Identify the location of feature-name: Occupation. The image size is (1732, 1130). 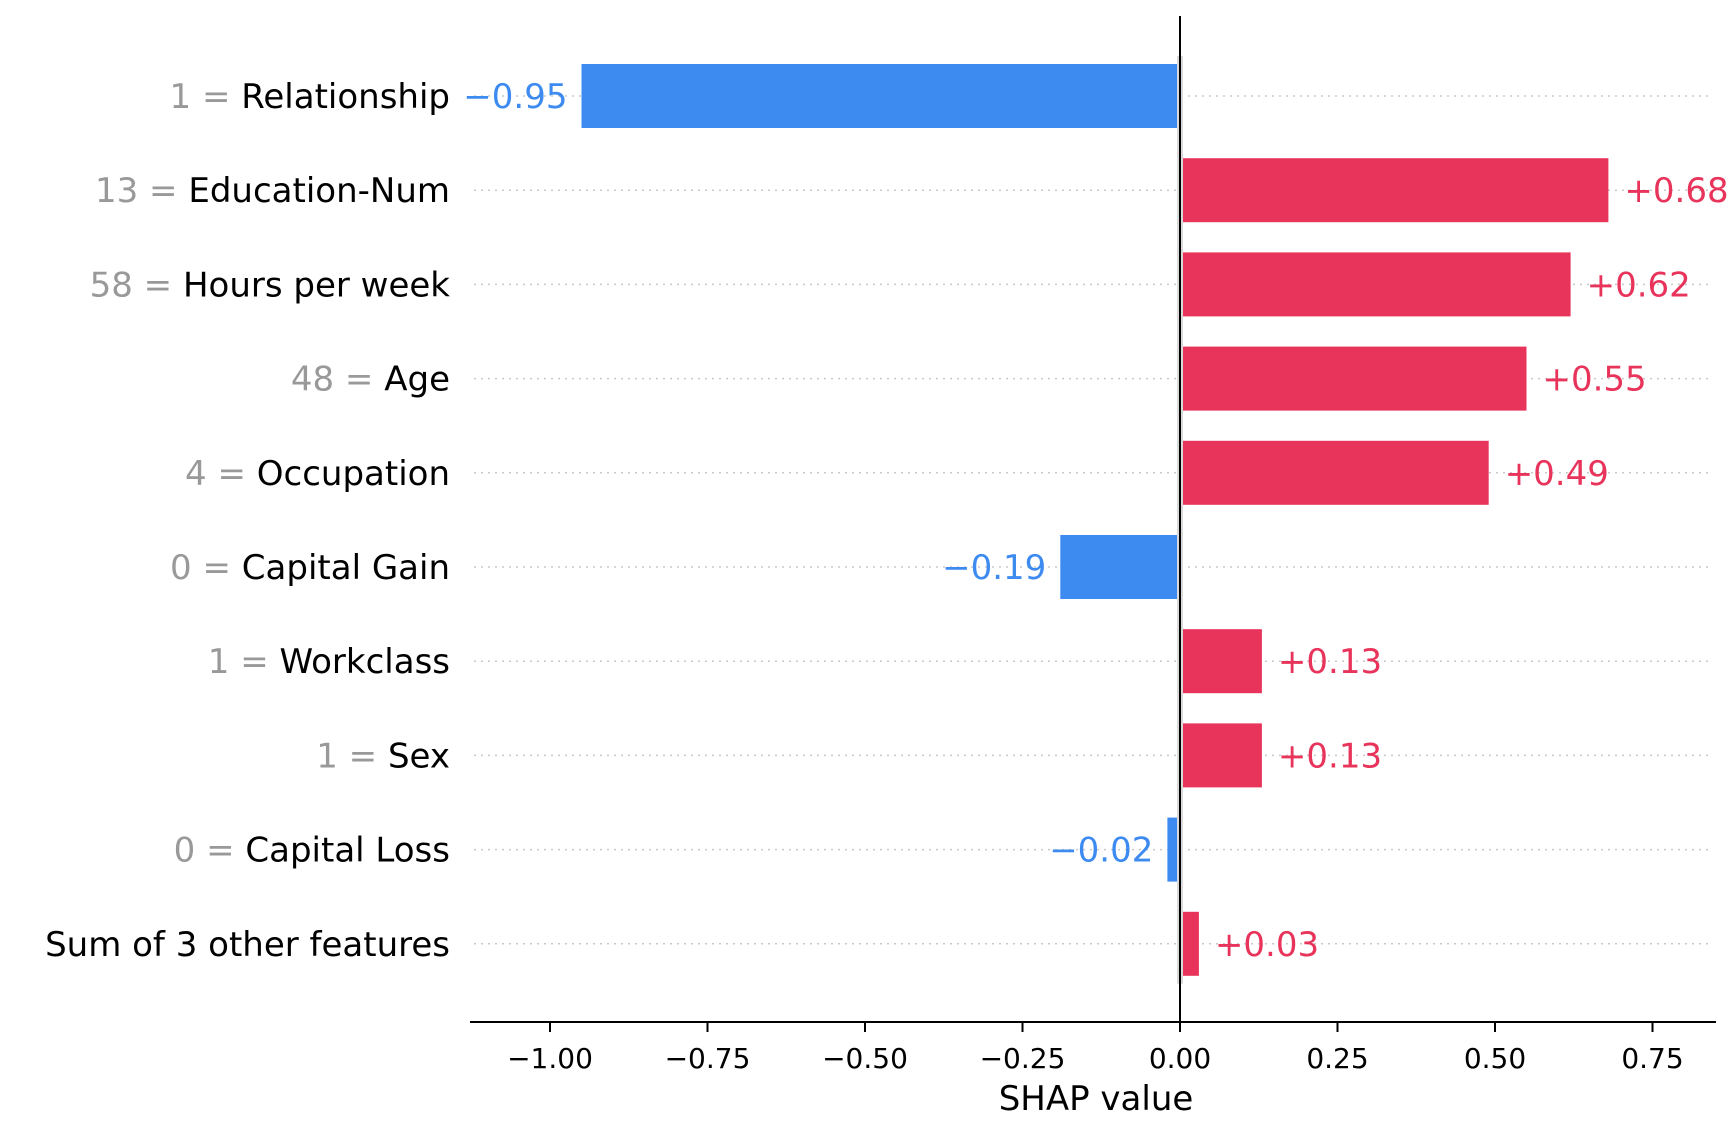
(353, 474).